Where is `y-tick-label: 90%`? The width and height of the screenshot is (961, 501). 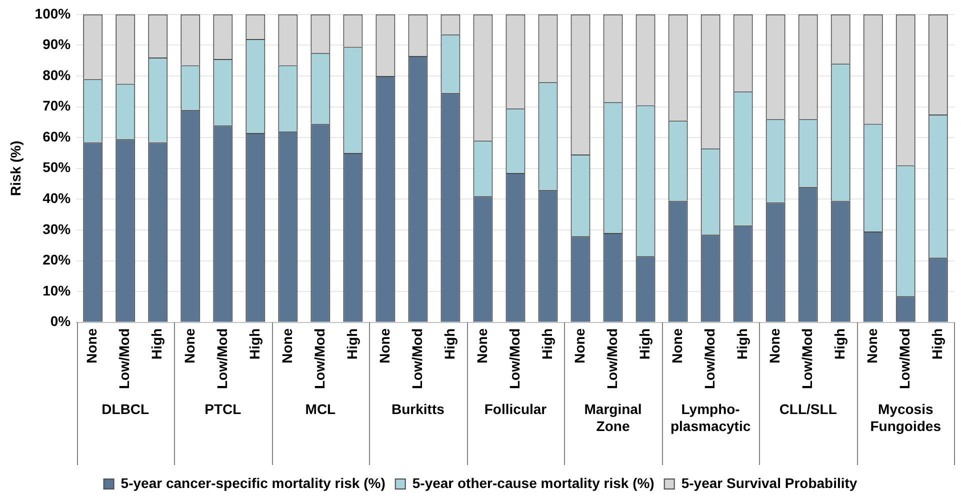
y-tick-label: 90% is located at coordinates (57, 44).